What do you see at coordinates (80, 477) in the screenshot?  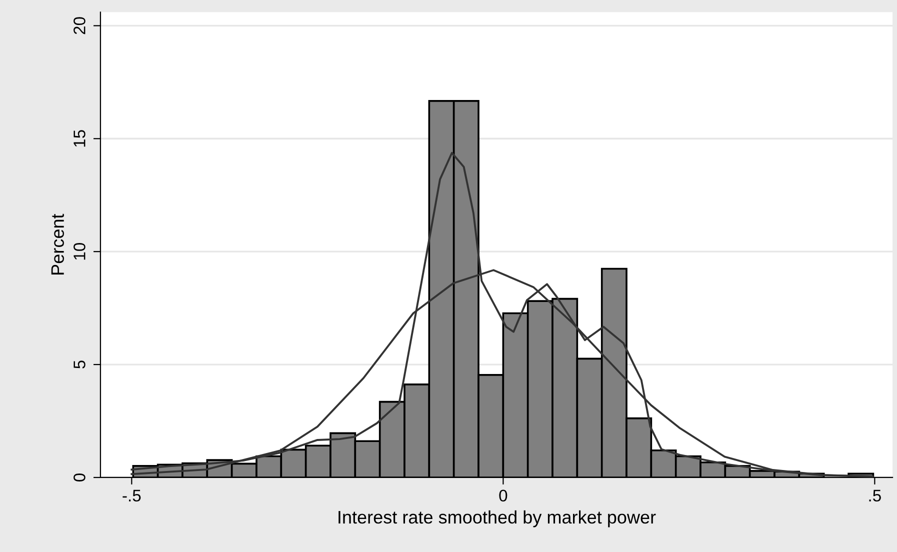 I see `y-tick-label: 0` at bounding box center [80, 477].